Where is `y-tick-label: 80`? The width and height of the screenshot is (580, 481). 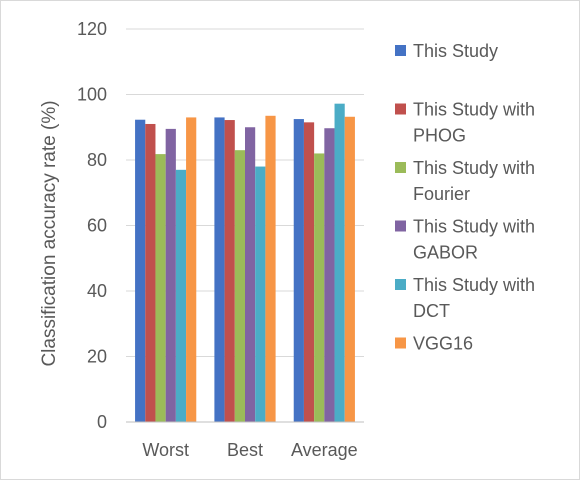
y-tick-label: 80 is located at coordinates (97, 160).